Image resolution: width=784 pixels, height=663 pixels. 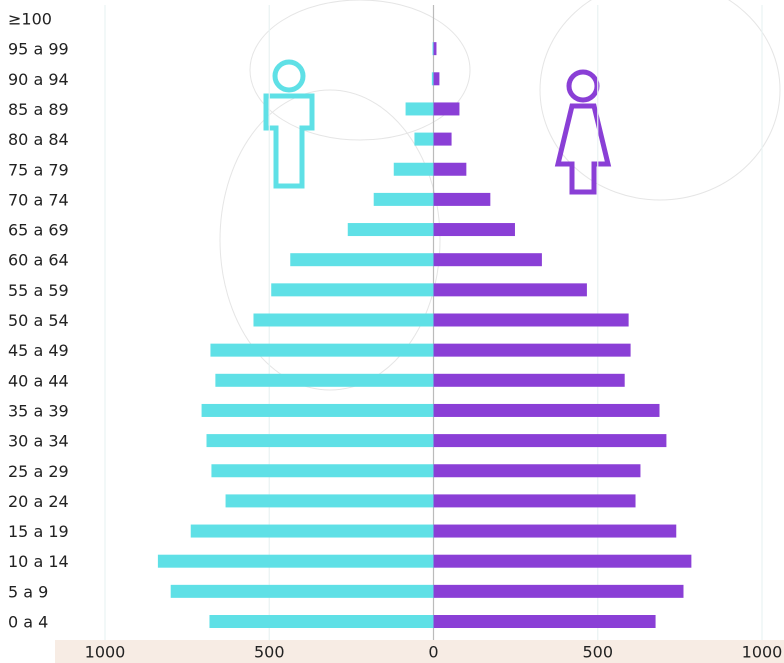 I want to click on x-tick-label: 0, so click(x=433, y=652).